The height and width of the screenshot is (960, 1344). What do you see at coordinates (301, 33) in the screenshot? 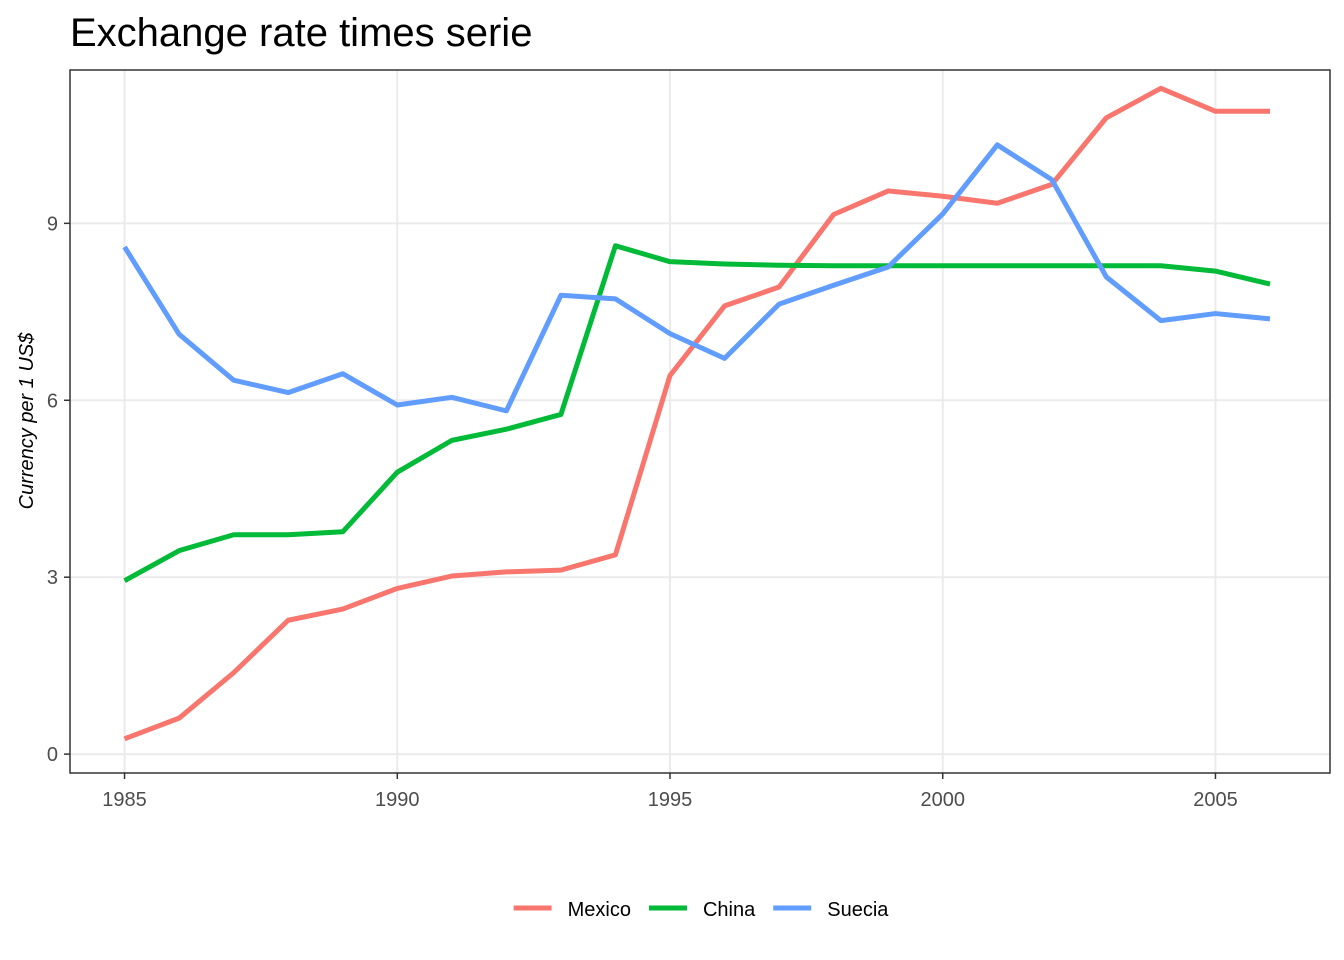
I see `chart-title: Exchange rate times serie` at bounding box center [301, 33].